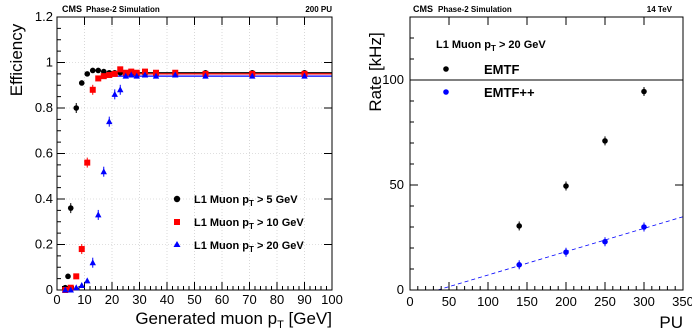  Describe the element at coordinates (671, 322) in the screenshot. I see `rate-x-axis-label: PU` at that location.